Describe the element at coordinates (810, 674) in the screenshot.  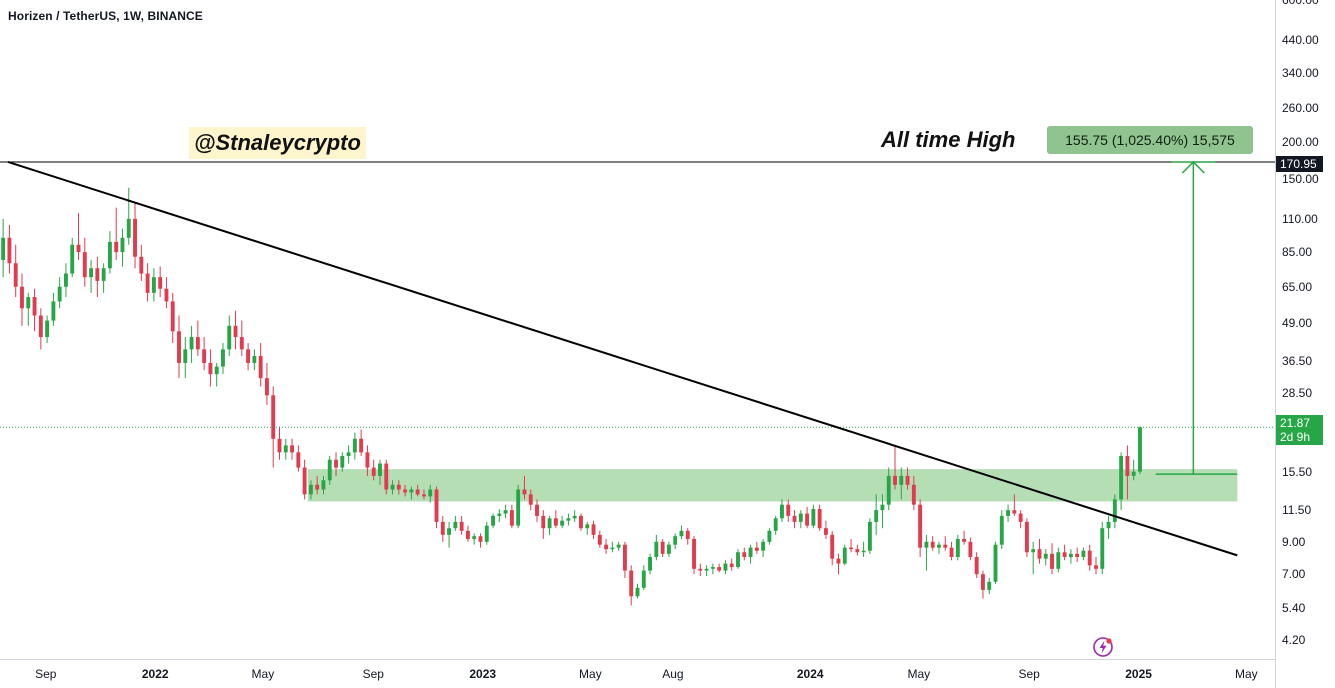
I see `x-tick-label: 2024` at that location.